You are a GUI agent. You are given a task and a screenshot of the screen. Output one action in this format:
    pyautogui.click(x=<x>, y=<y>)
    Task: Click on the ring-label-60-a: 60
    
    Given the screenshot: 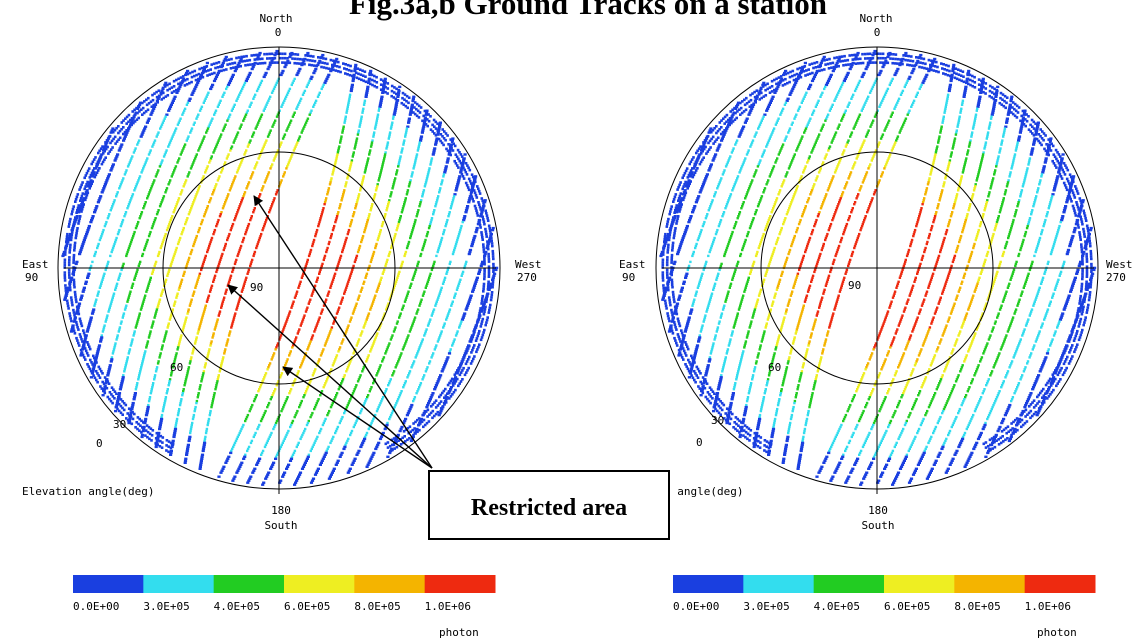 What is the action you would take?
    pyautogui.click(x=176, y=367)
    